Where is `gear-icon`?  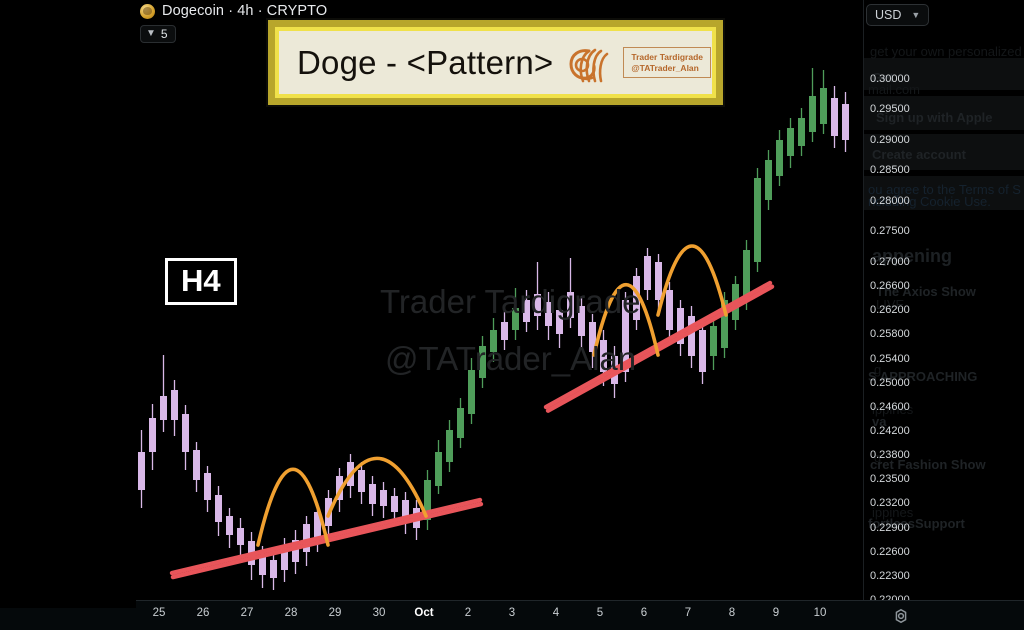
gear-icon is located at coordinates (901, 616).